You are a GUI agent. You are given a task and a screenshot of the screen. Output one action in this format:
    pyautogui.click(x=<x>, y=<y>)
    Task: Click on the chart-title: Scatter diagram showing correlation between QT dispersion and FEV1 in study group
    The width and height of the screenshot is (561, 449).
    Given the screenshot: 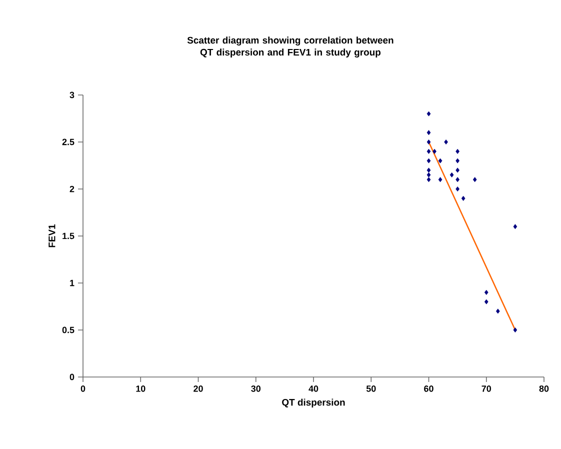 What is the action you would take?
    pyautogui.click(x=290, y=47)
    